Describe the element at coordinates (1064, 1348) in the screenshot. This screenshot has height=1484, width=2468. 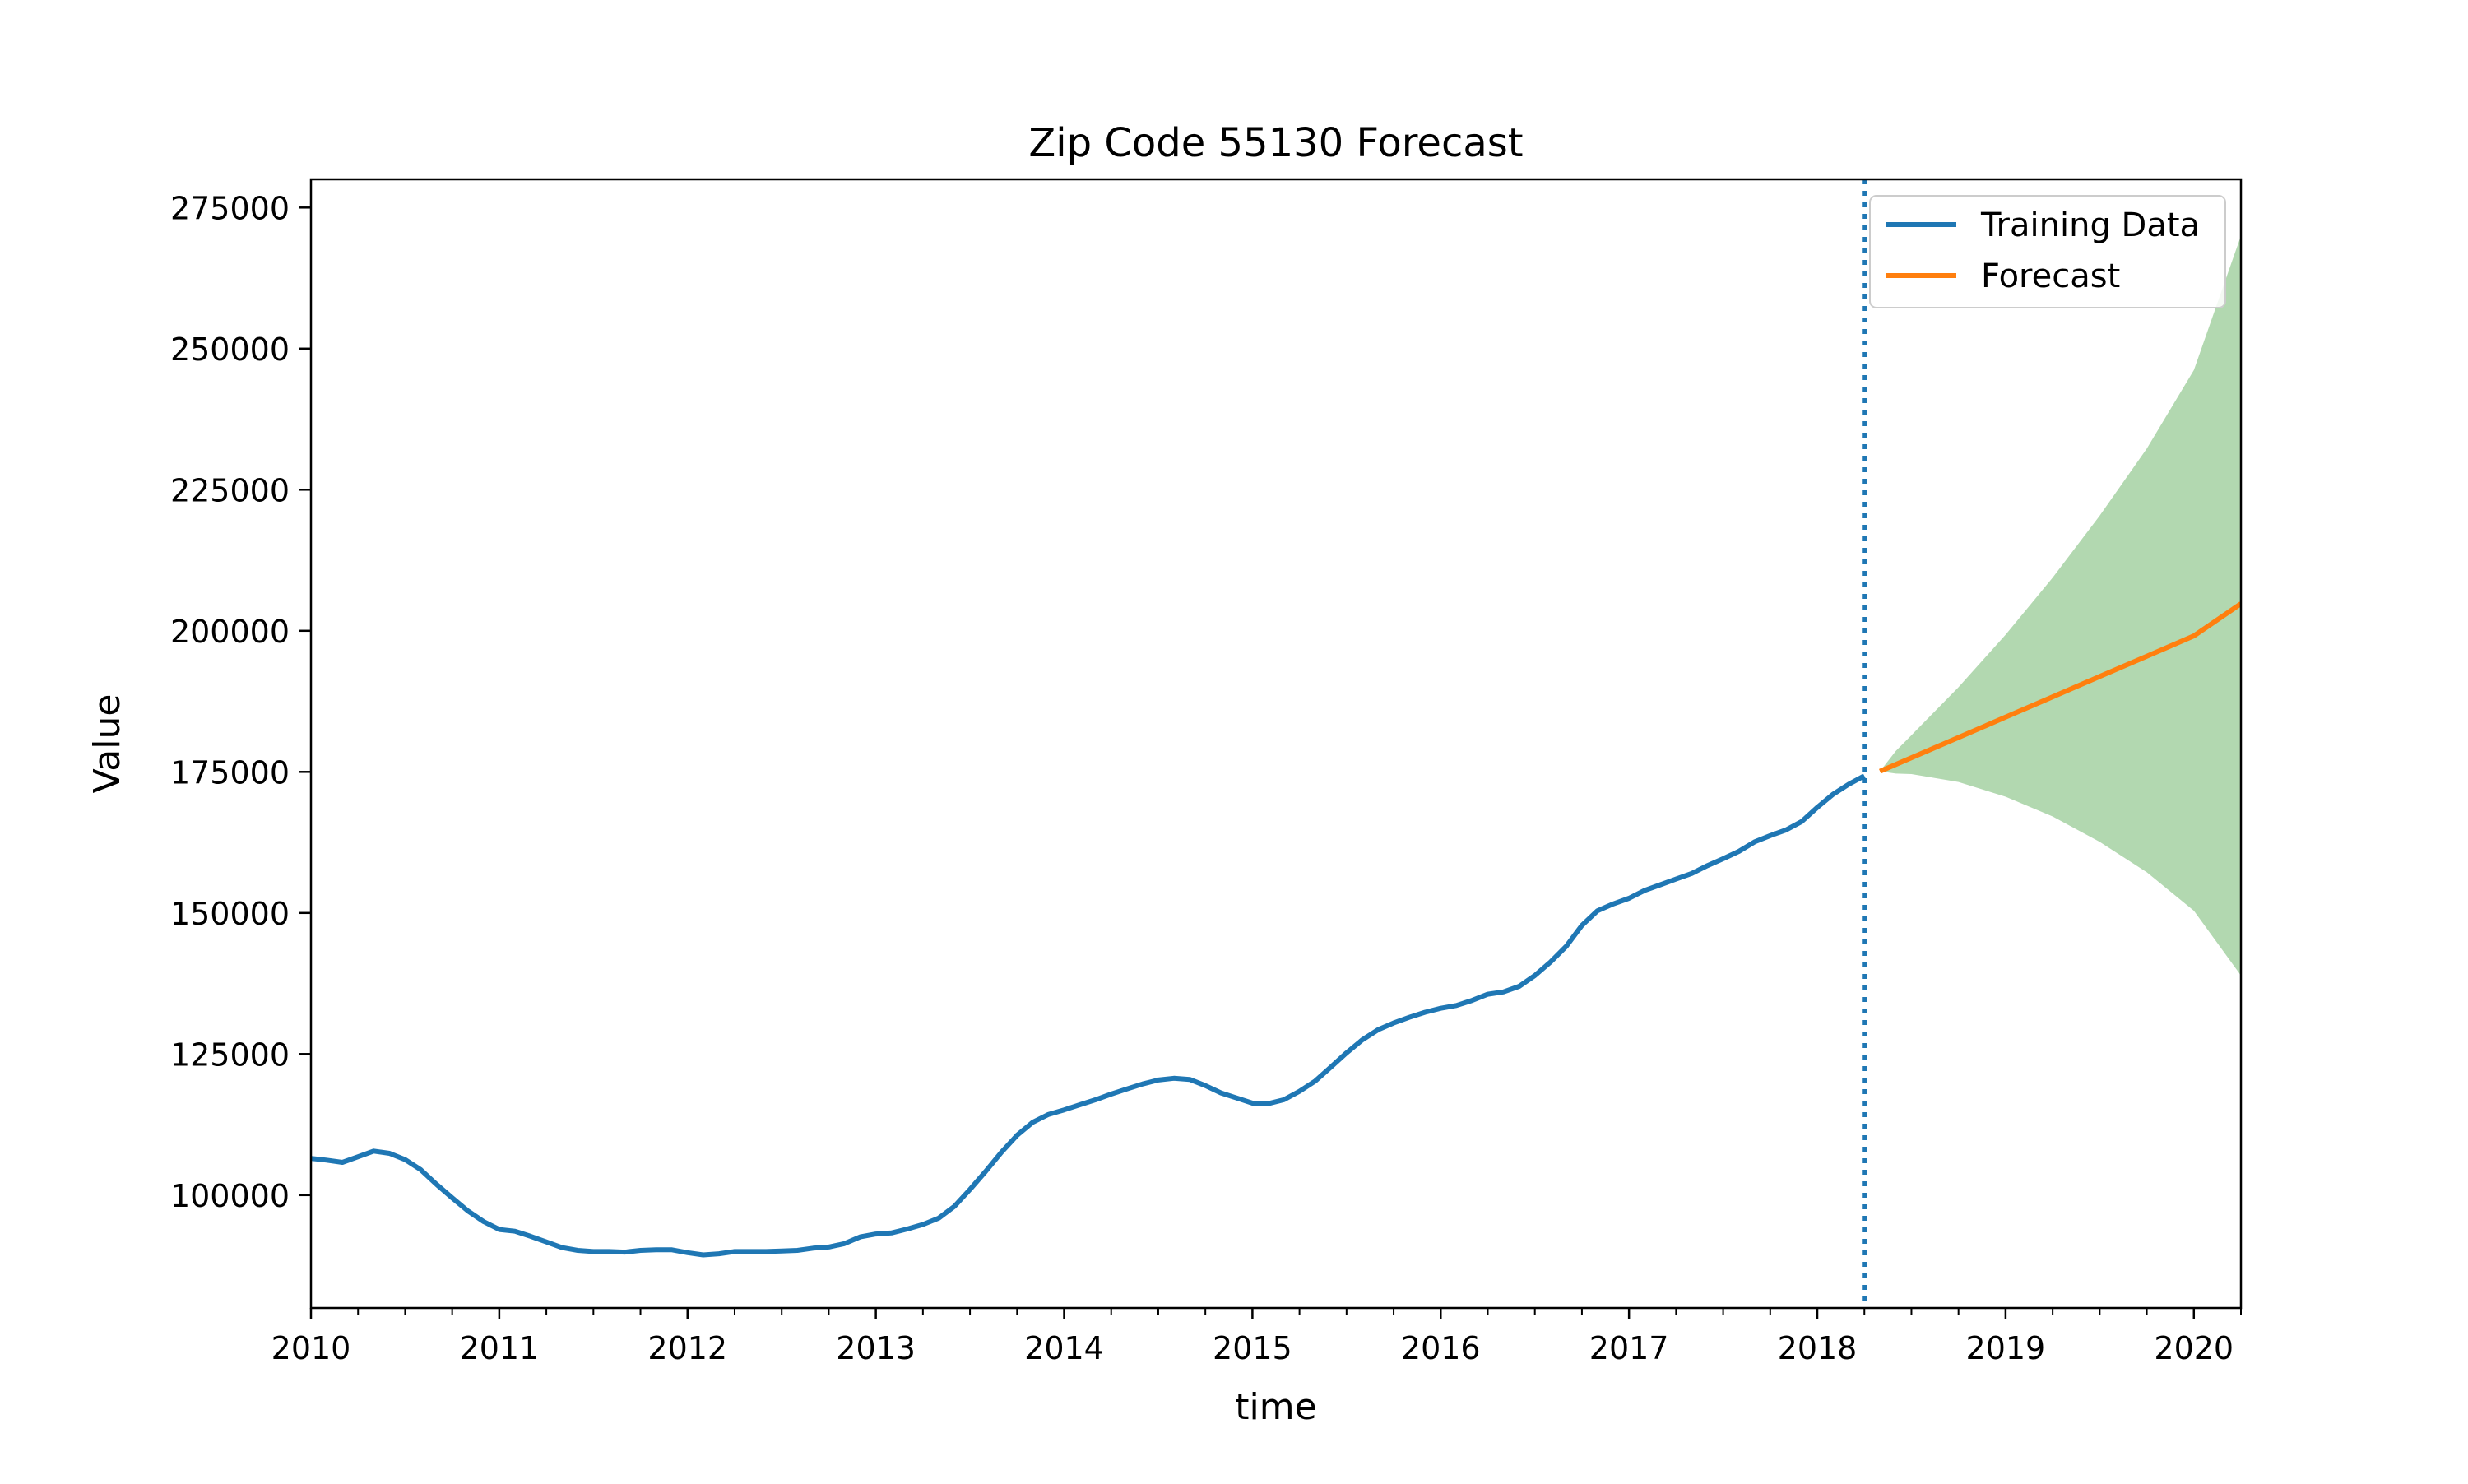
I see `x-tick-label: 2014` at that location.